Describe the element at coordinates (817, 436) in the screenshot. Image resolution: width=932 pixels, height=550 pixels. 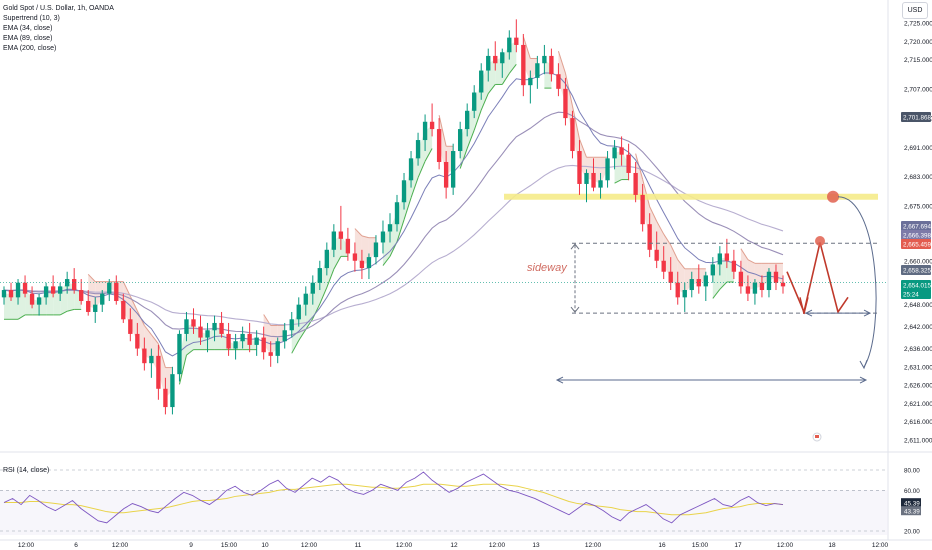
I see `event-flag-mark` at that location.